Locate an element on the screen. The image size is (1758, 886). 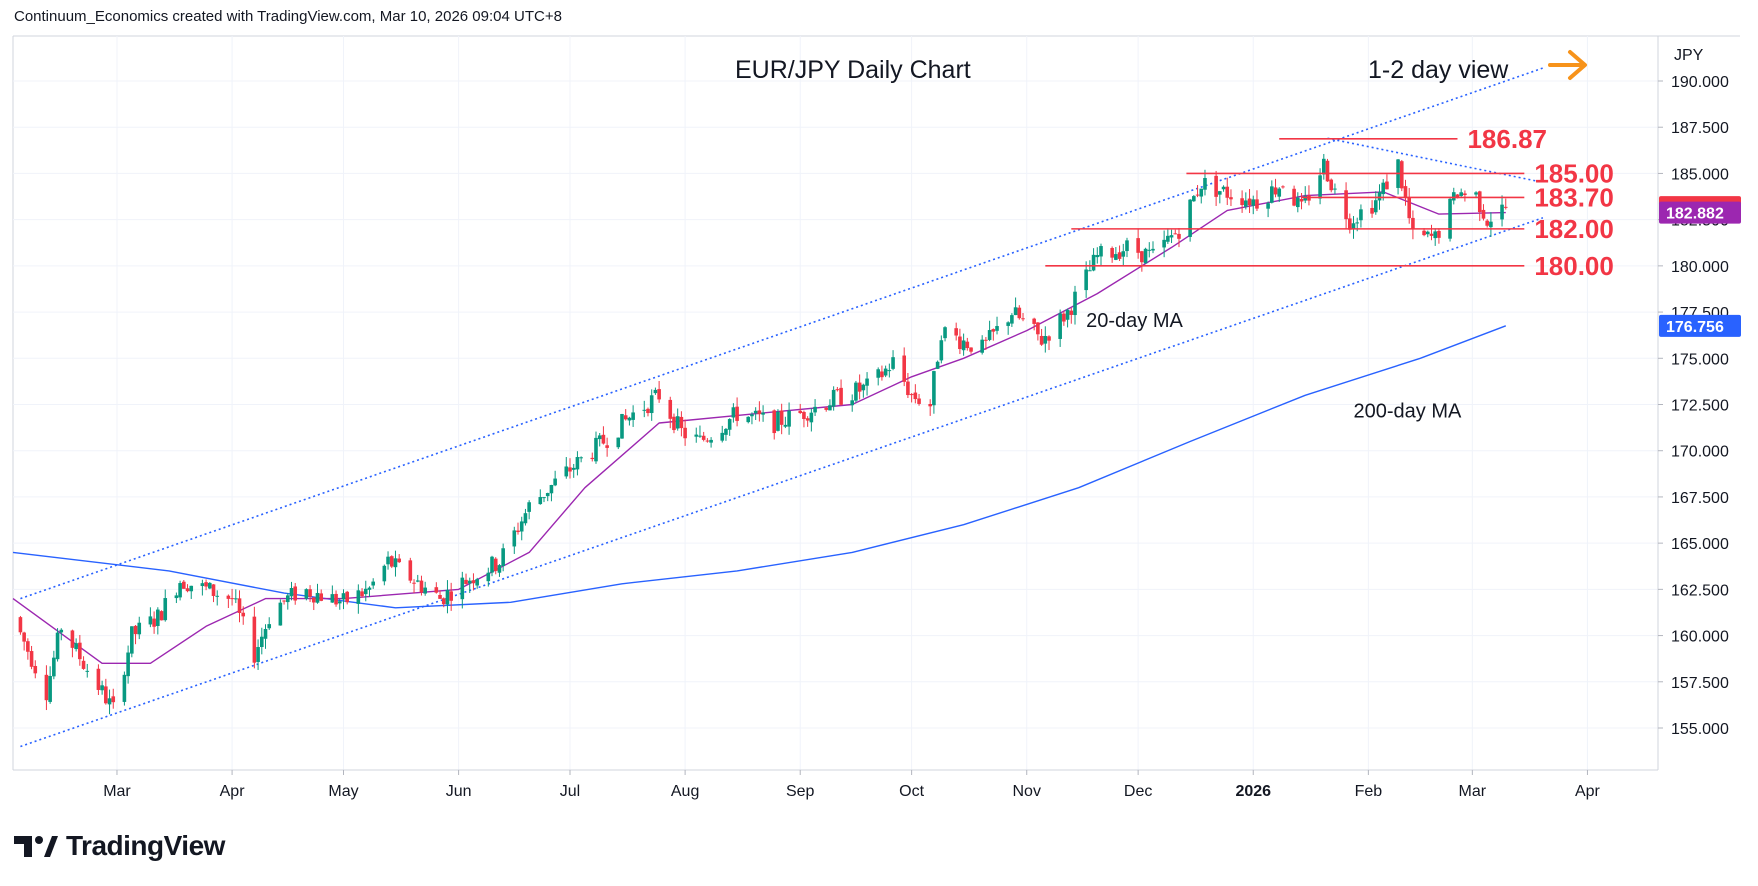
y-tick-label: 180.000 is located at coordinates (1700, 267).